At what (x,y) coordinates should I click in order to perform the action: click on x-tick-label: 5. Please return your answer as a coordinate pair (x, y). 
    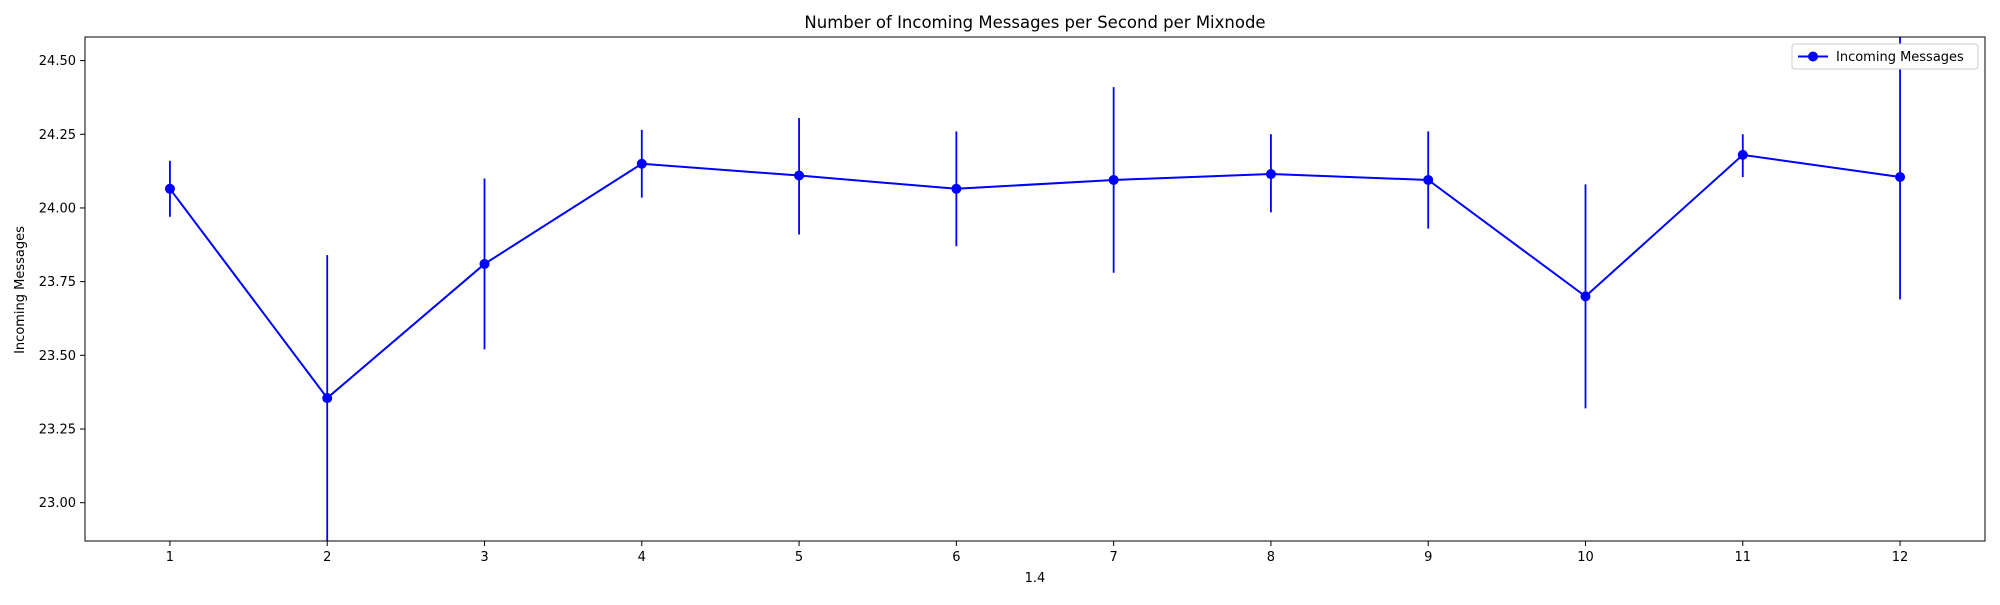
    Looking at the image, I should click on (799, 557).